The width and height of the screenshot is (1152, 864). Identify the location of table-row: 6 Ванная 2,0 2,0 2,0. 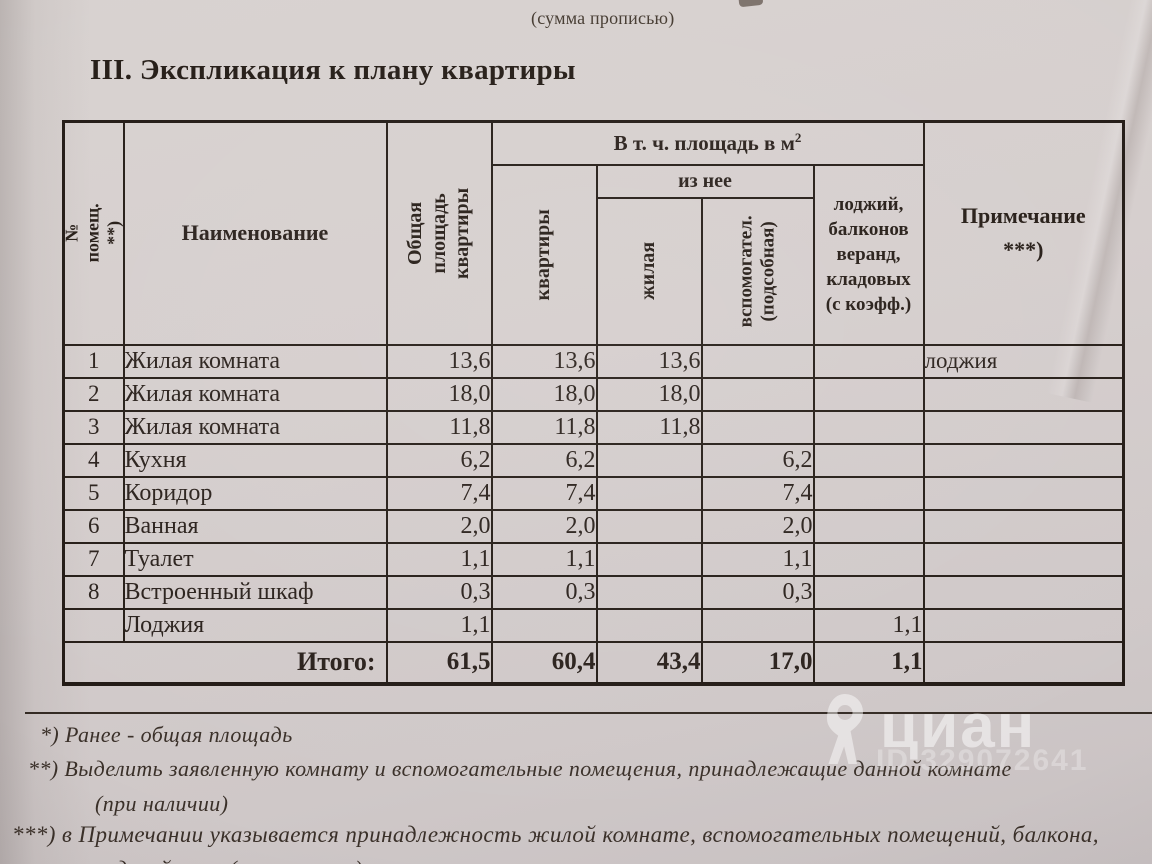
(593, 526).